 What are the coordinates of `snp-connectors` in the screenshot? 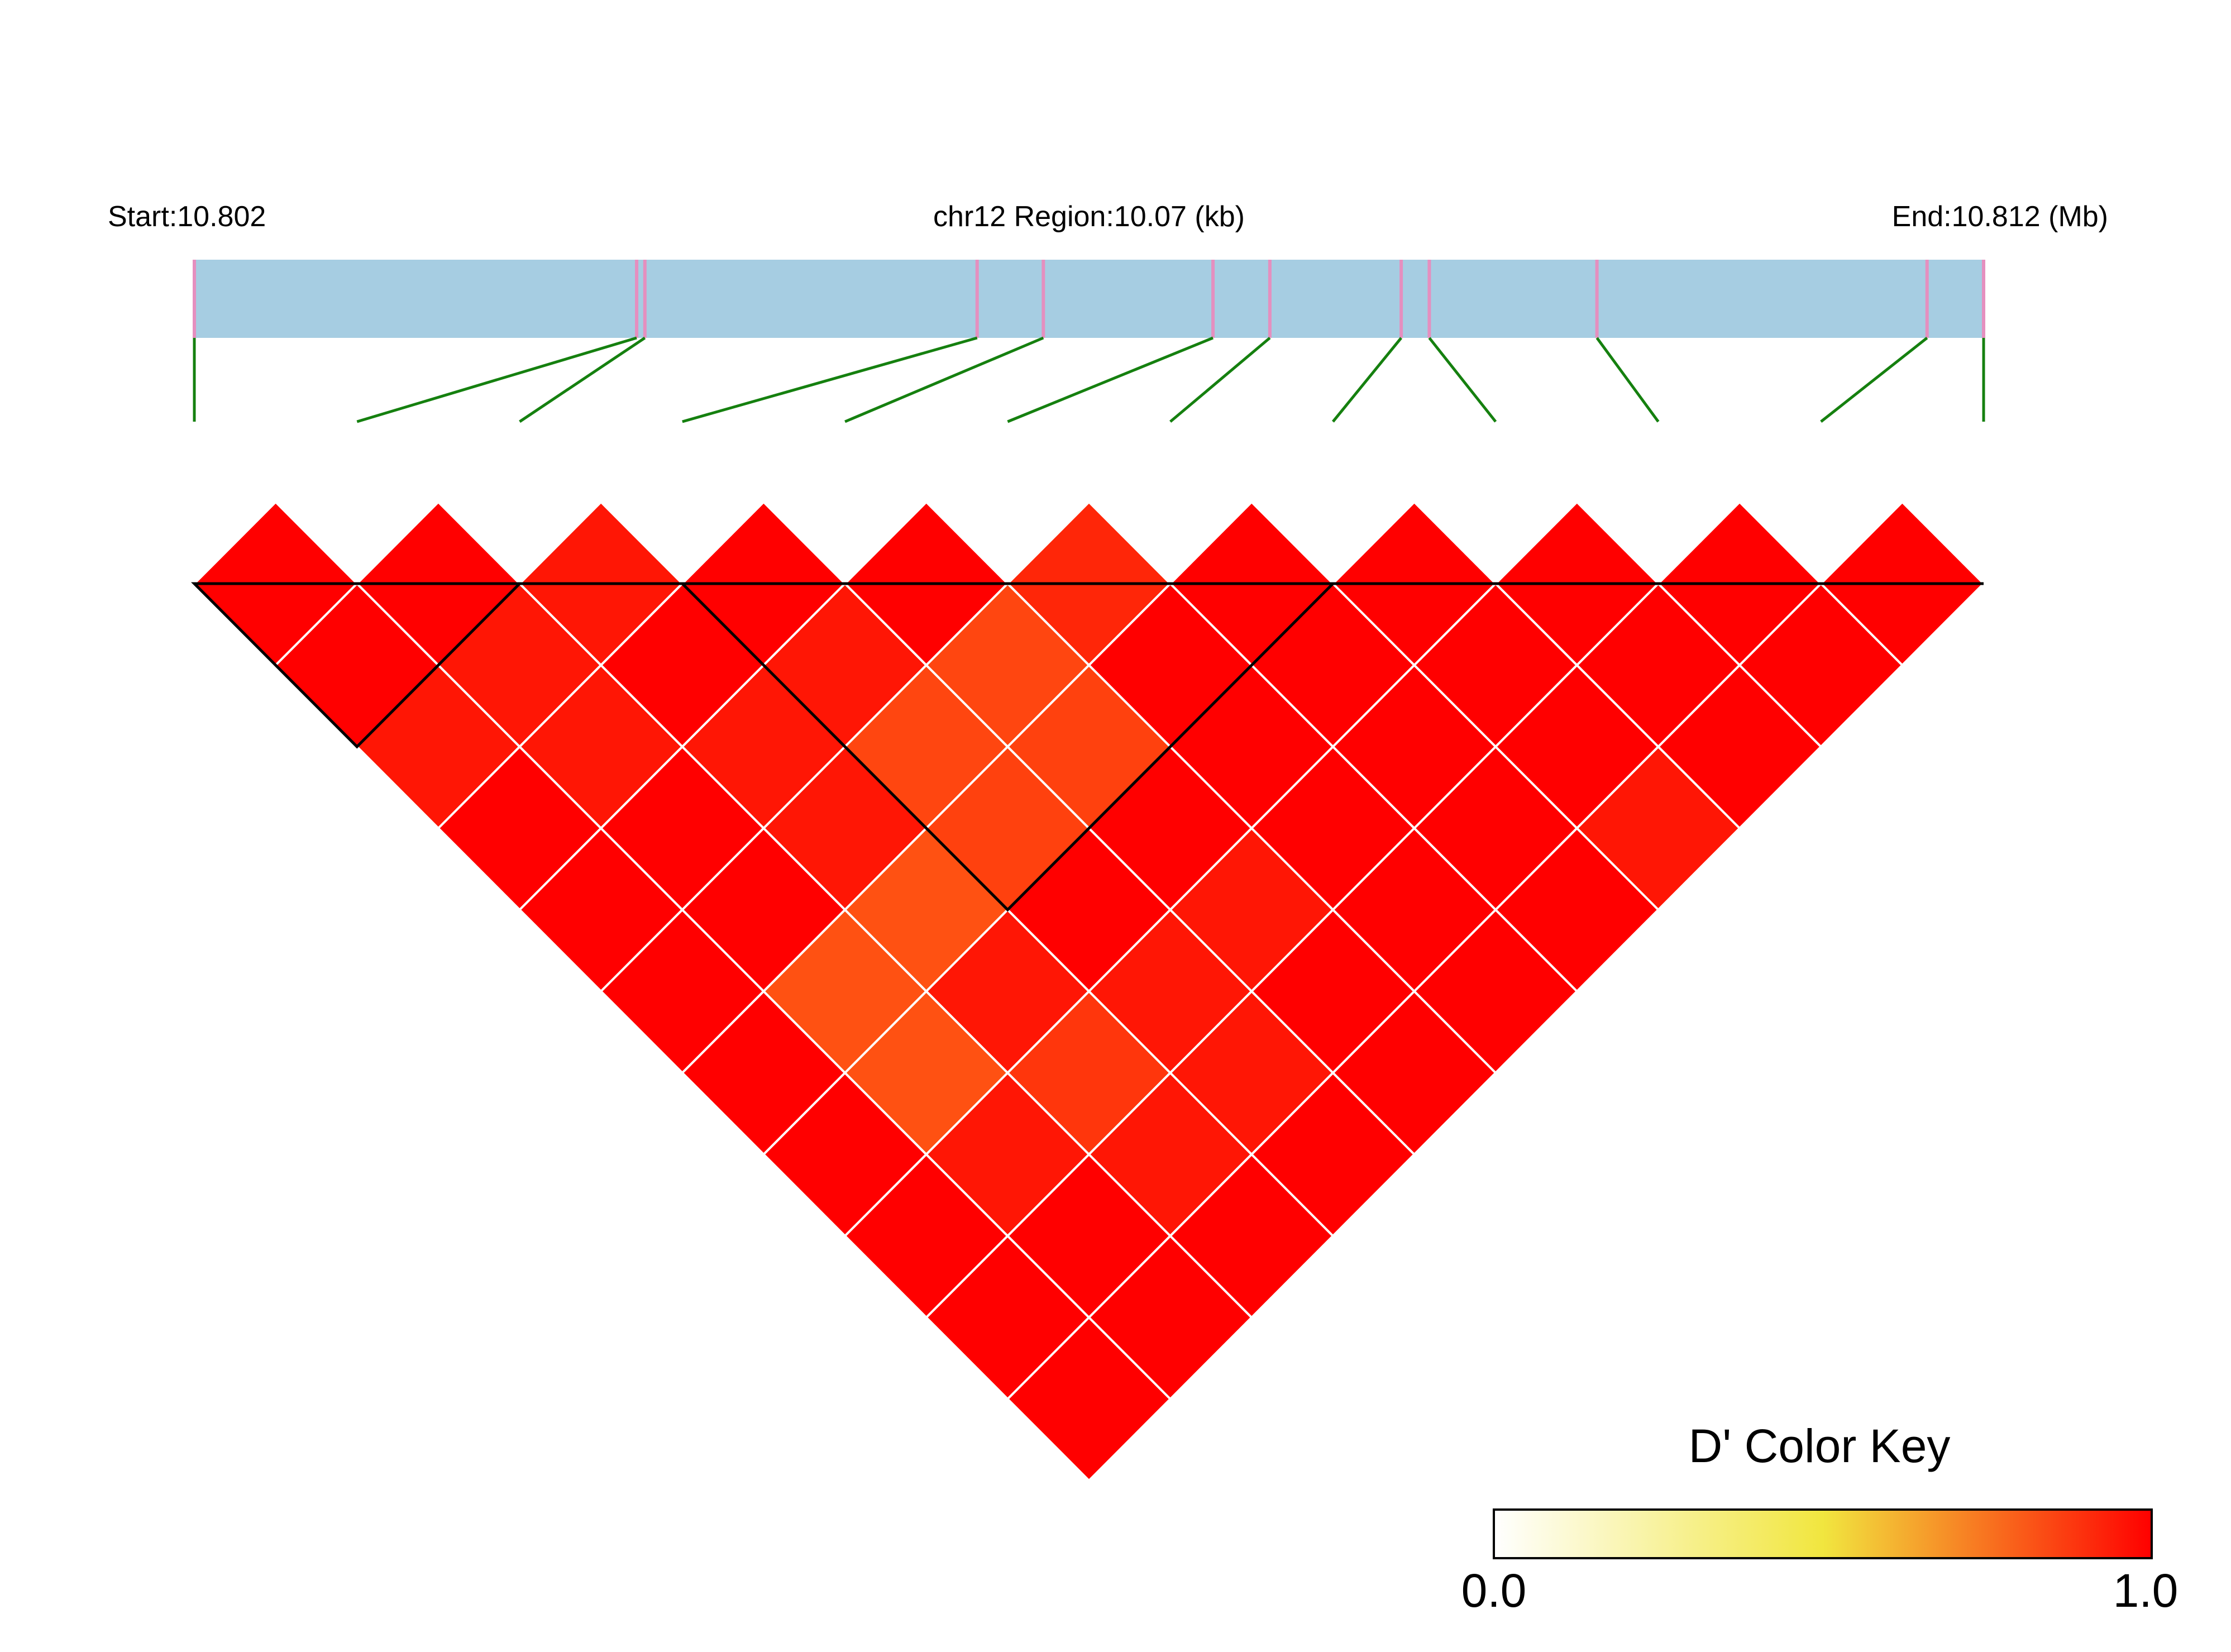 It's located at (1089, 379).